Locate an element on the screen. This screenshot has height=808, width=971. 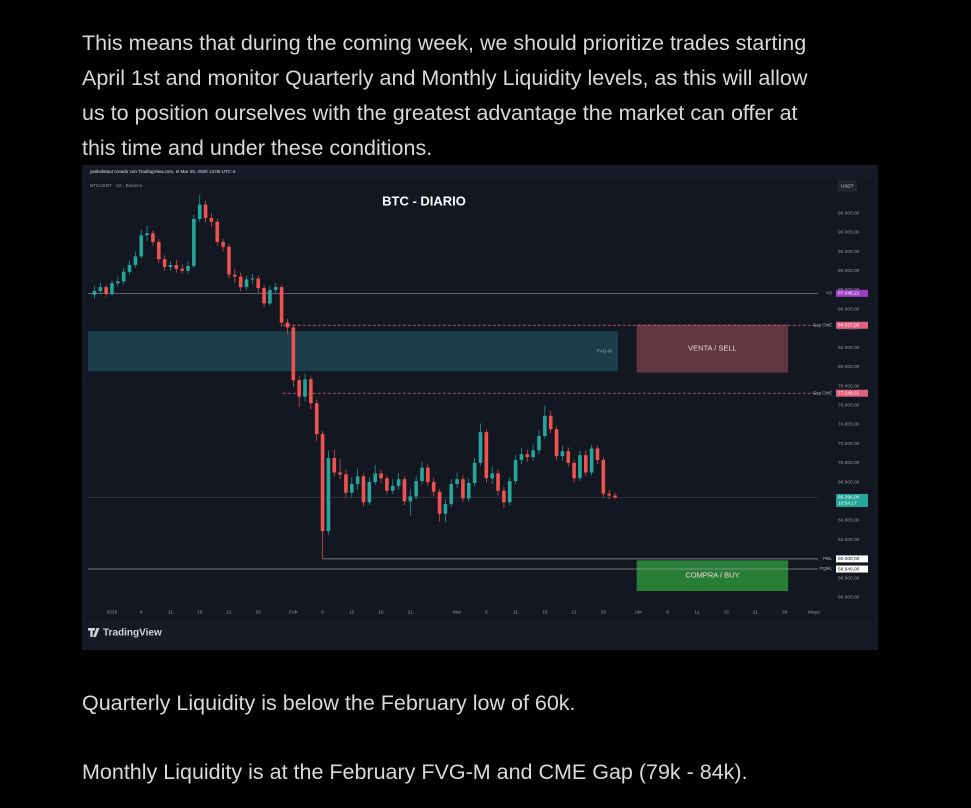
x-tick-label: 26 is located at coordinates (259, 612).